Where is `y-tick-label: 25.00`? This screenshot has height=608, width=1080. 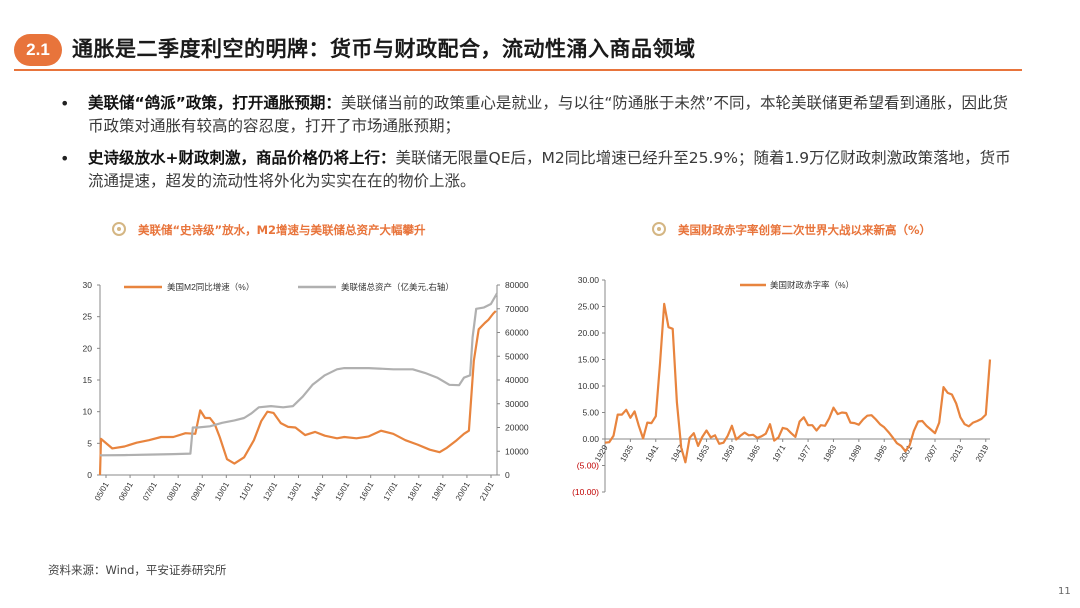
y-tick-label: 25.00 is located at coordinates (589, 307).